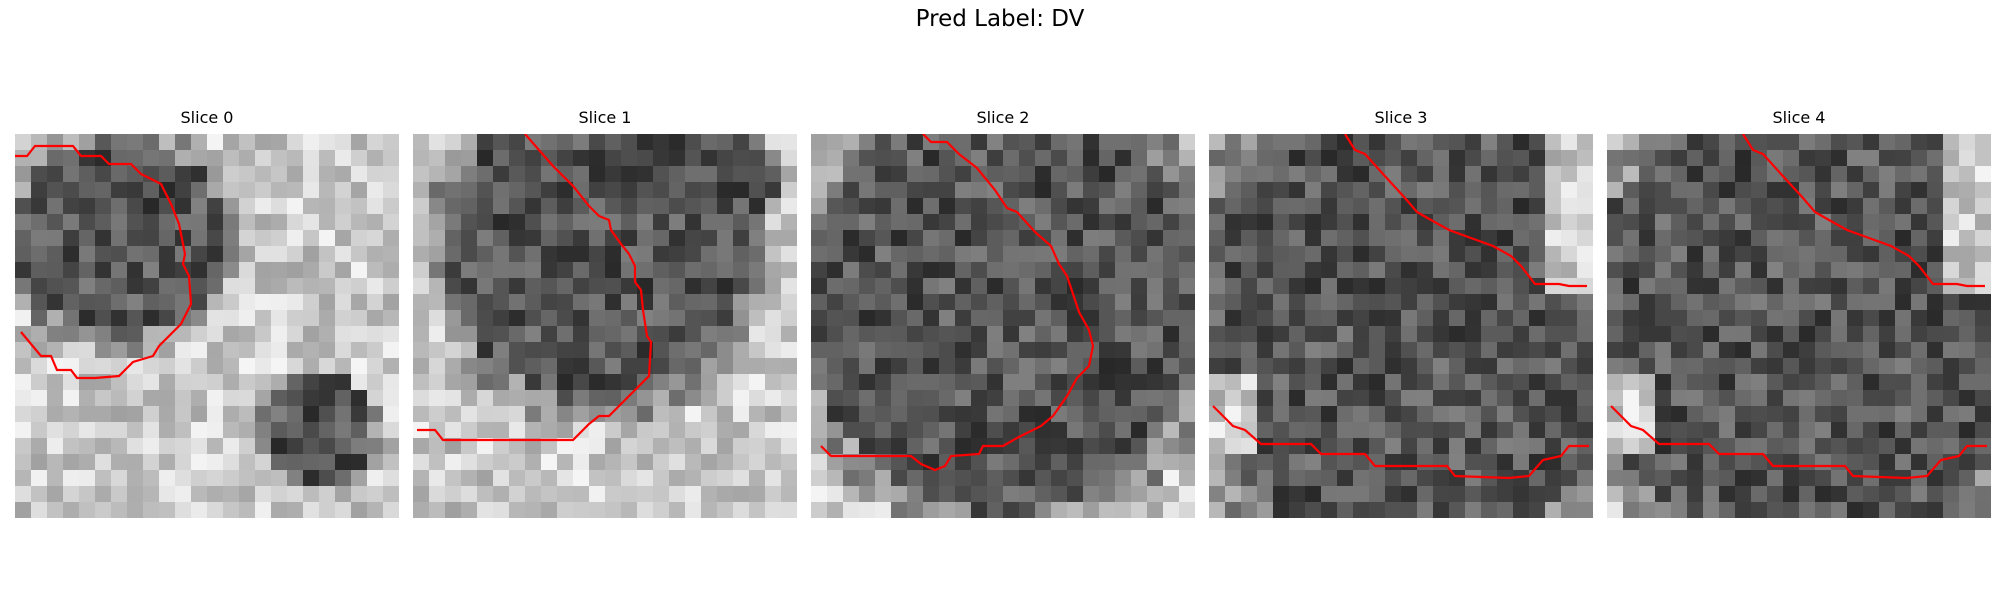  What do you see at coordinates (1401, 117) in the screenshot?
I see `slice-title: Slice 3` at bounding box center [1401, 117].